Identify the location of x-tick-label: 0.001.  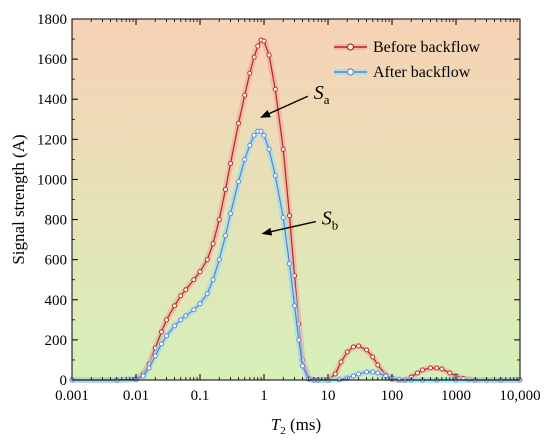
(72, 396).